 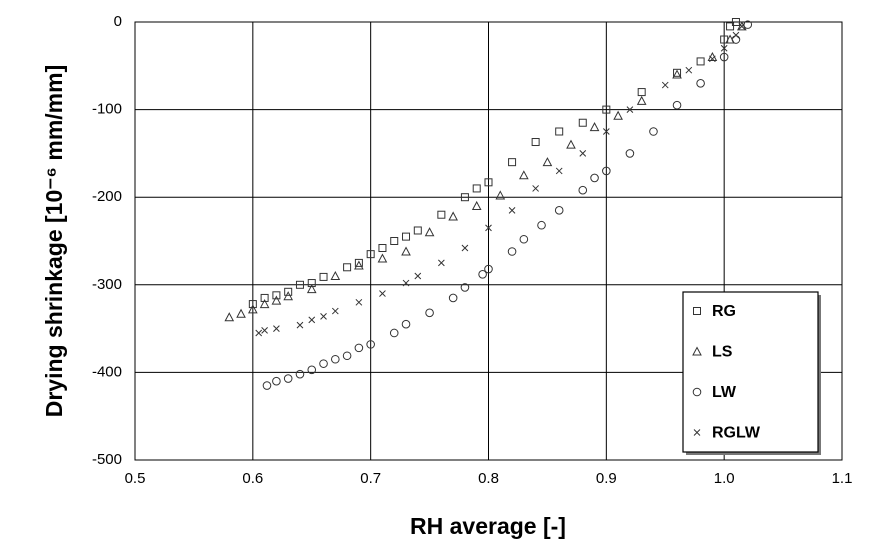 What do you see at coordinates (118, 21) in the screenshot?
I see `y-tick-label: 0` at bounding box center [118, 21].